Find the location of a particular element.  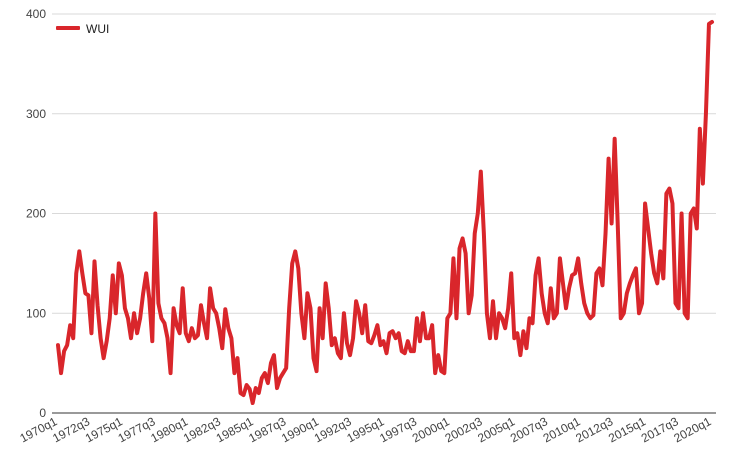

y-tick-label: 100 is located at coordinates (36, 313).